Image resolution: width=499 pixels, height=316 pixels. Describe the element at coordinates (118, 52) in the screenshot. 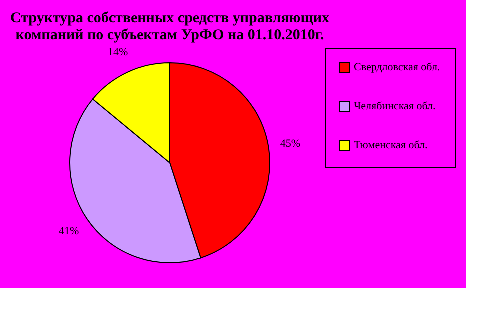

I see `data-label: 14%` at that location.